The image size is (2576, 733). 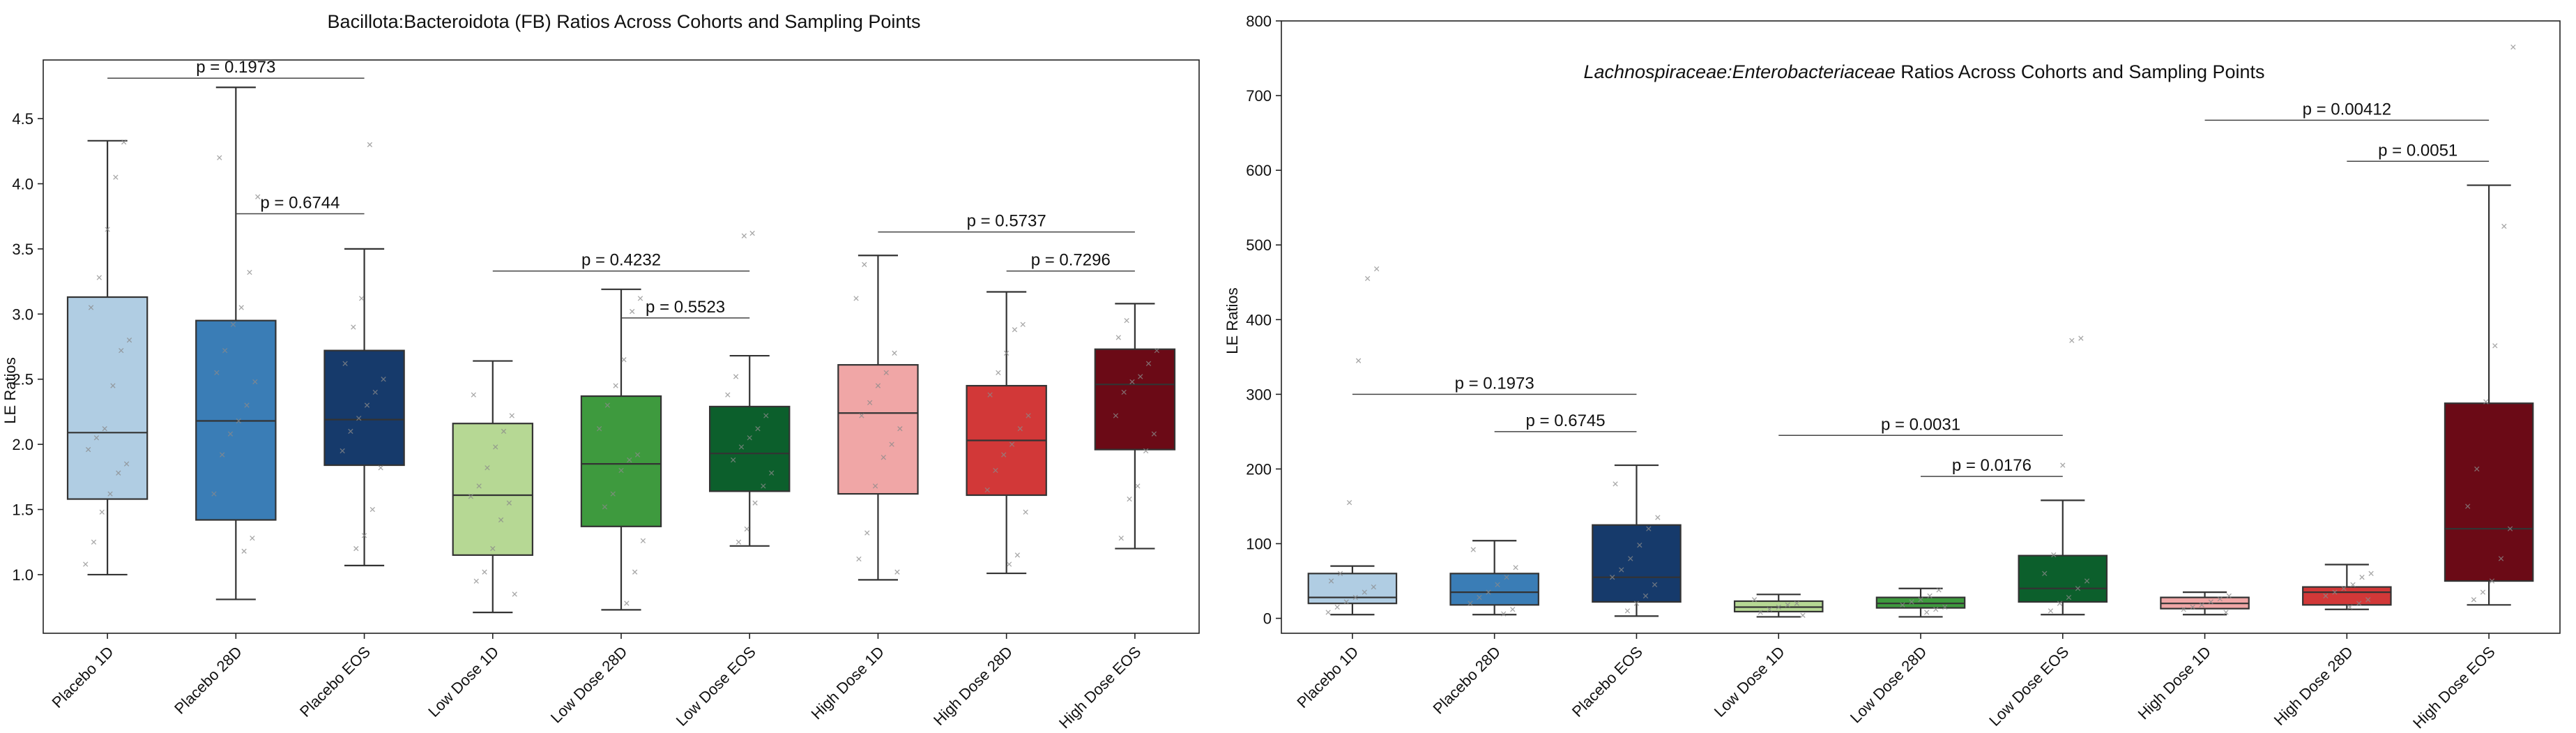 I want to click on box-high-dose-28d, so click(x=2347, y=587).